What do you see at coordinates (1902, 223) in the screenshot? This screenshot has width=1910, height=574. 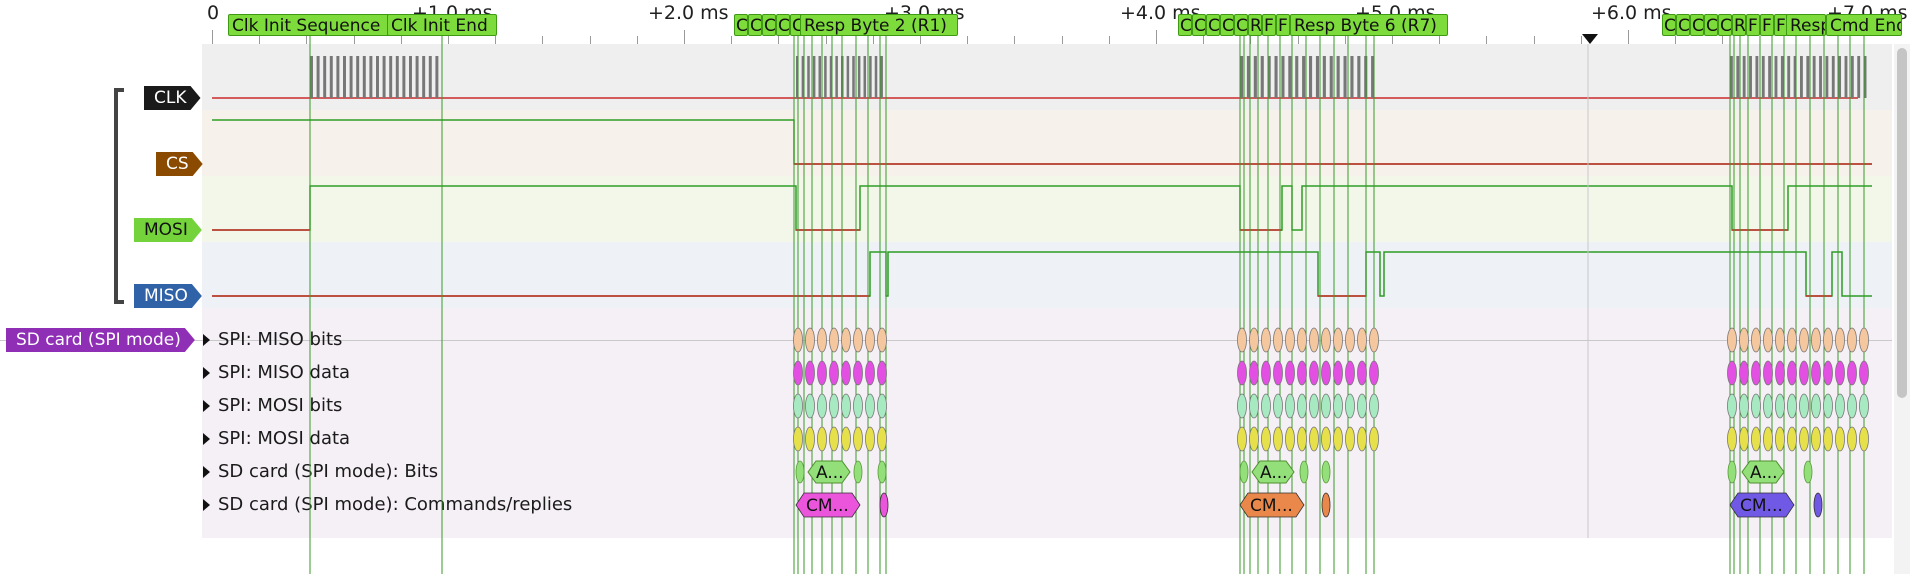 I see `scrollbar-thumb` at bounding box center [1902, 223].